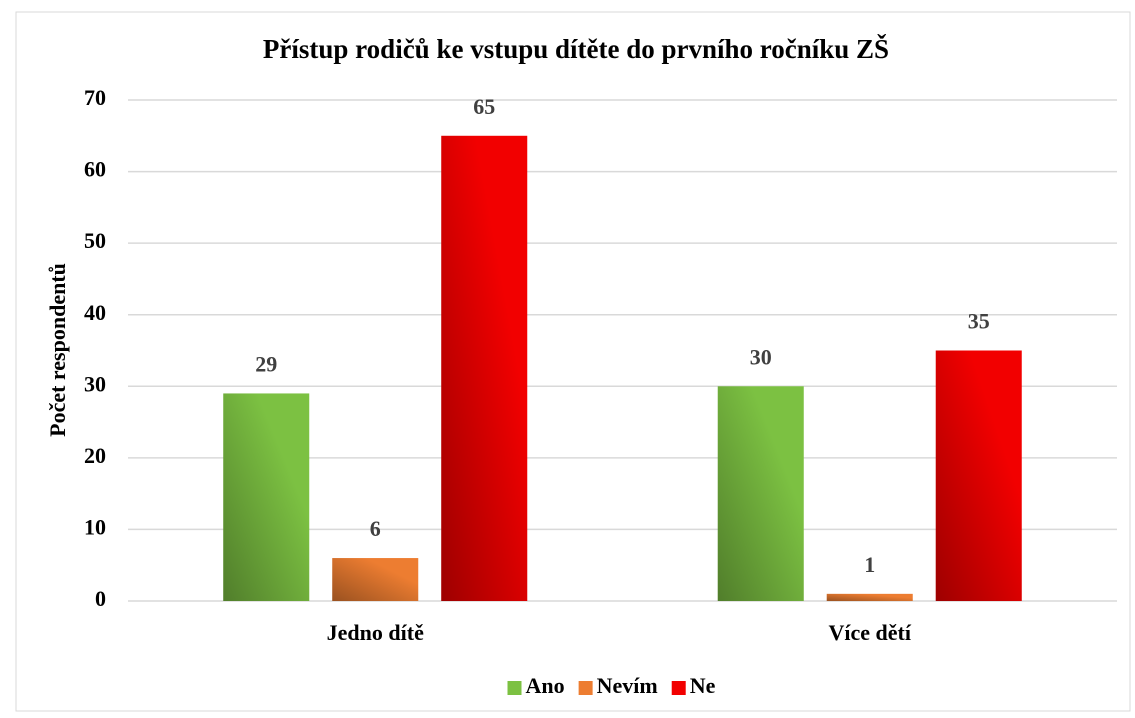 The width and height of the screenshot is (1135, 718). What do you see at coordinates (375, 528) in the screenshot?
I see `data-label: 6` at bounding box center [375, 528].